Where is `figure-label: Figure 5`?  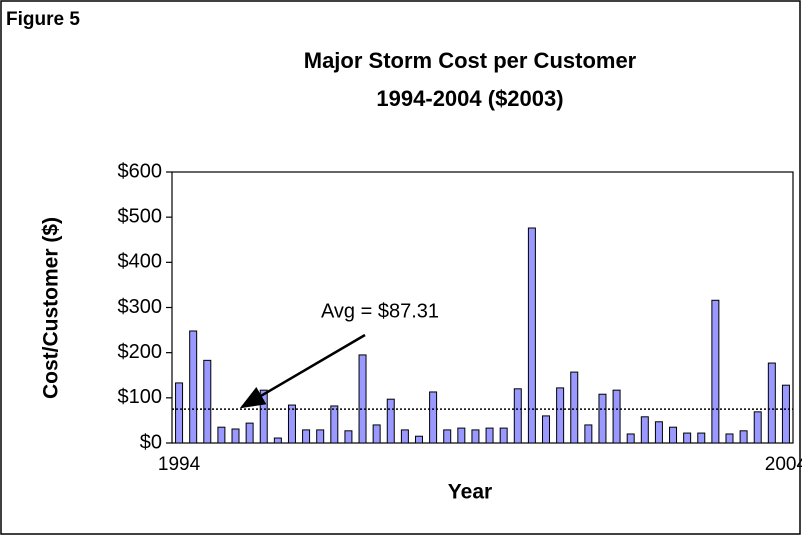
figure-label: Figure 5 is located at coordinates (43, 19).